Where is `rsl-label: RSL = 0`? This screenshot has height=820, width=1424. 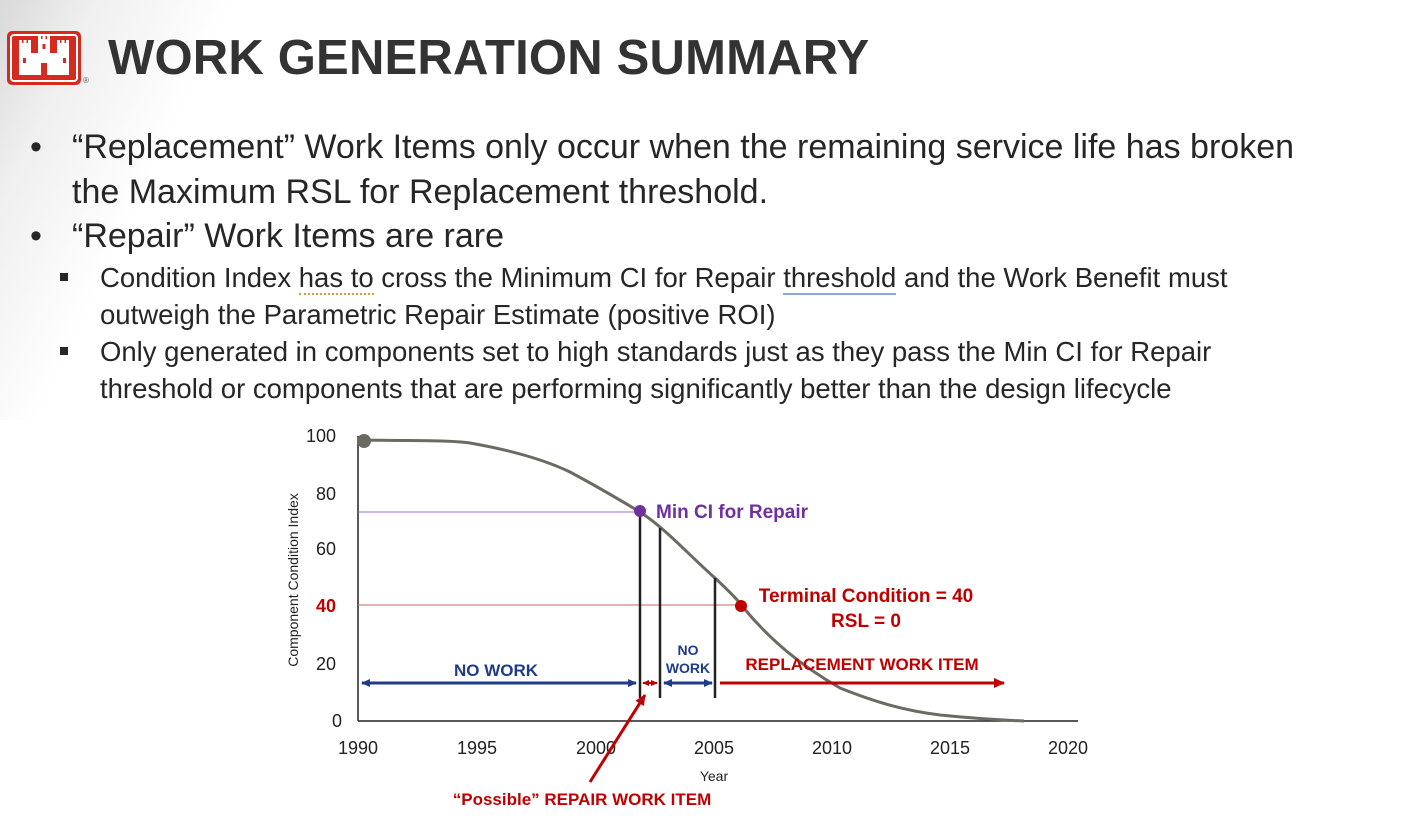 rsl-label: RSL = 0 is located at coordinates (866, 621).